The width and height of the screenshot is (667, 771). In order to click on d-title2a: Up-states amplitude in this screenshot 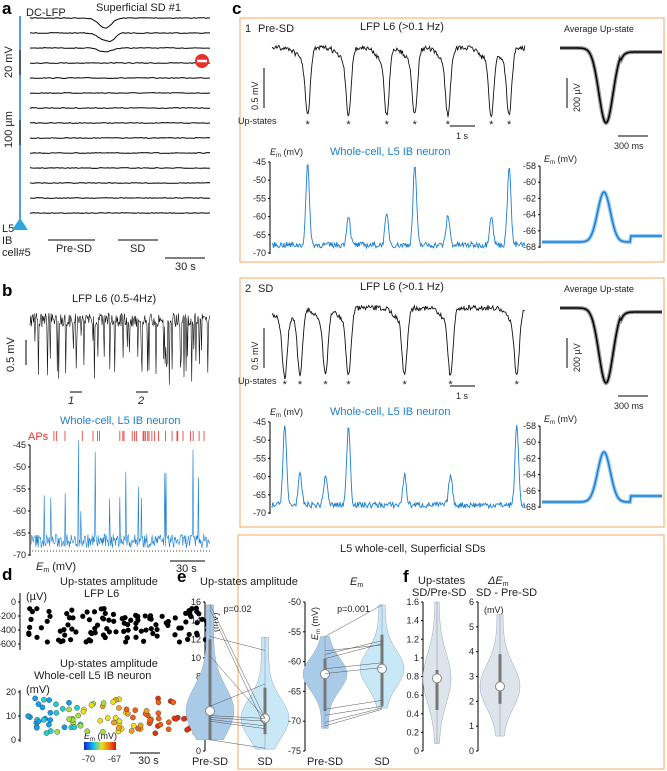, I will do `click(109, 664)`.